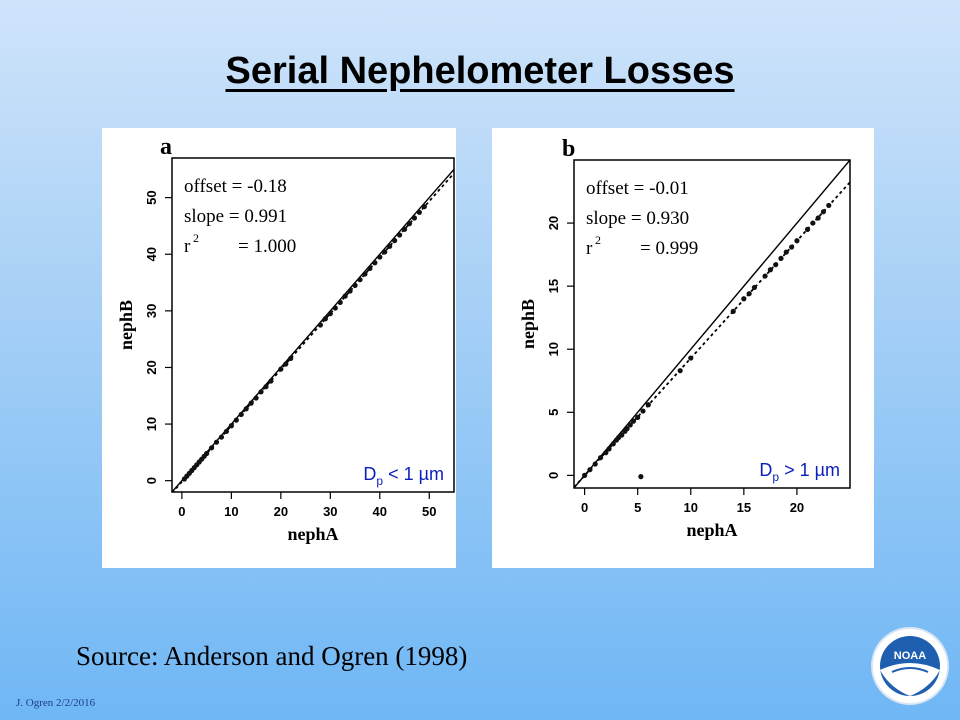 Image resolution: width=960 pixels, height=720 pixels. Describe the element at coordinates (553, 286) in the screenshot. I see `y-tick-label: 15` at that location.